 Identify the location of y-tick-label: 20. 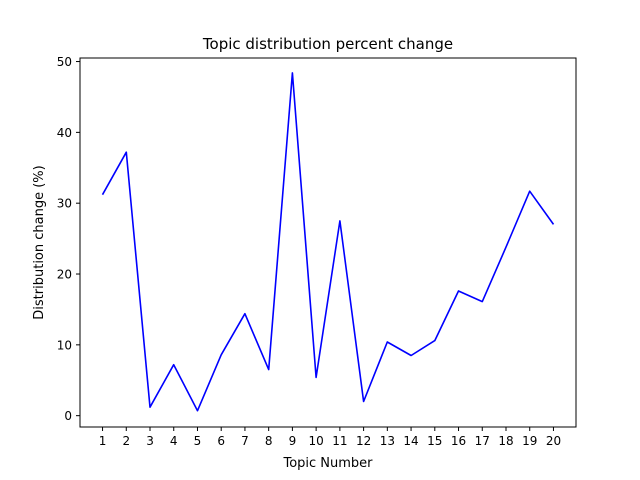
(64, 275).